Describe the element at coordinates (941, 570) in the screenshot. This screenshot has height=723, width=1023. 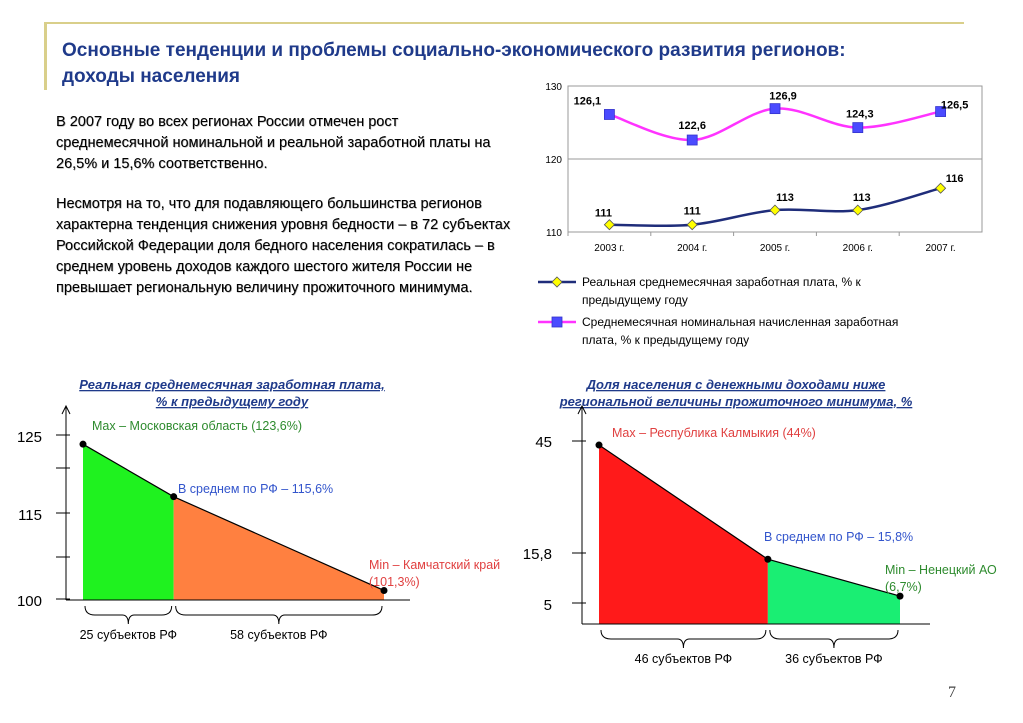
I see `annotation-min-line-1: Min – Ненецкий АО` at that location.